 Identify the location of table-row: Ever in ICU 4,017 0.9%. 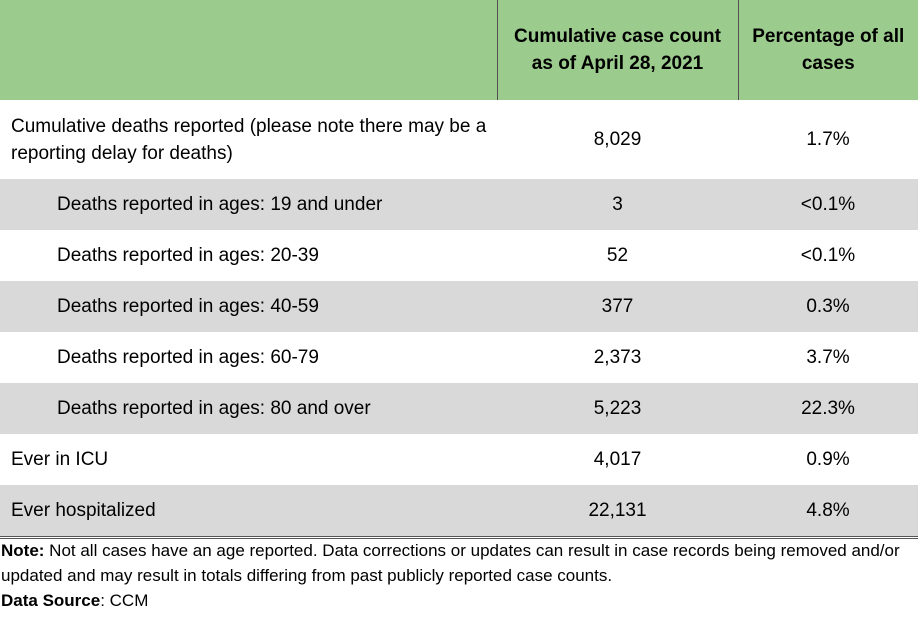
(459, 459).